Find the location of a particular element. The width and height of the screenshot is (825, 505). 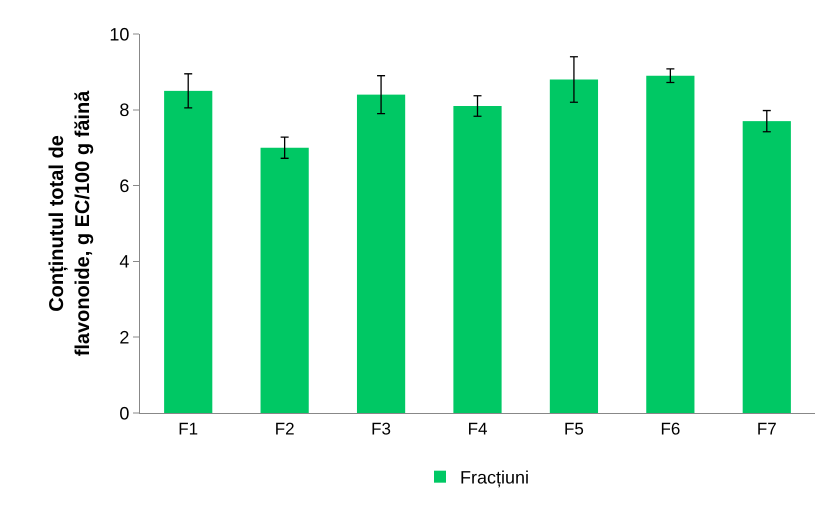

x-tick-label: F7 is located at coordinates (766, 428).